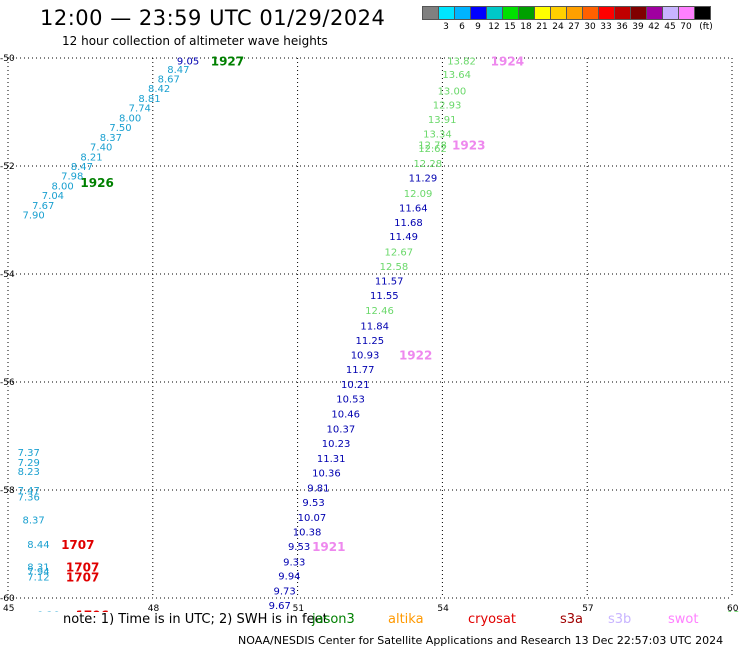 The height and width of the screenshot is (650, 740). What do you see at coordinates (120, 128) in the screenshot?
I see `wave-height-reading: 7.50` at bounding box center [120, 128].